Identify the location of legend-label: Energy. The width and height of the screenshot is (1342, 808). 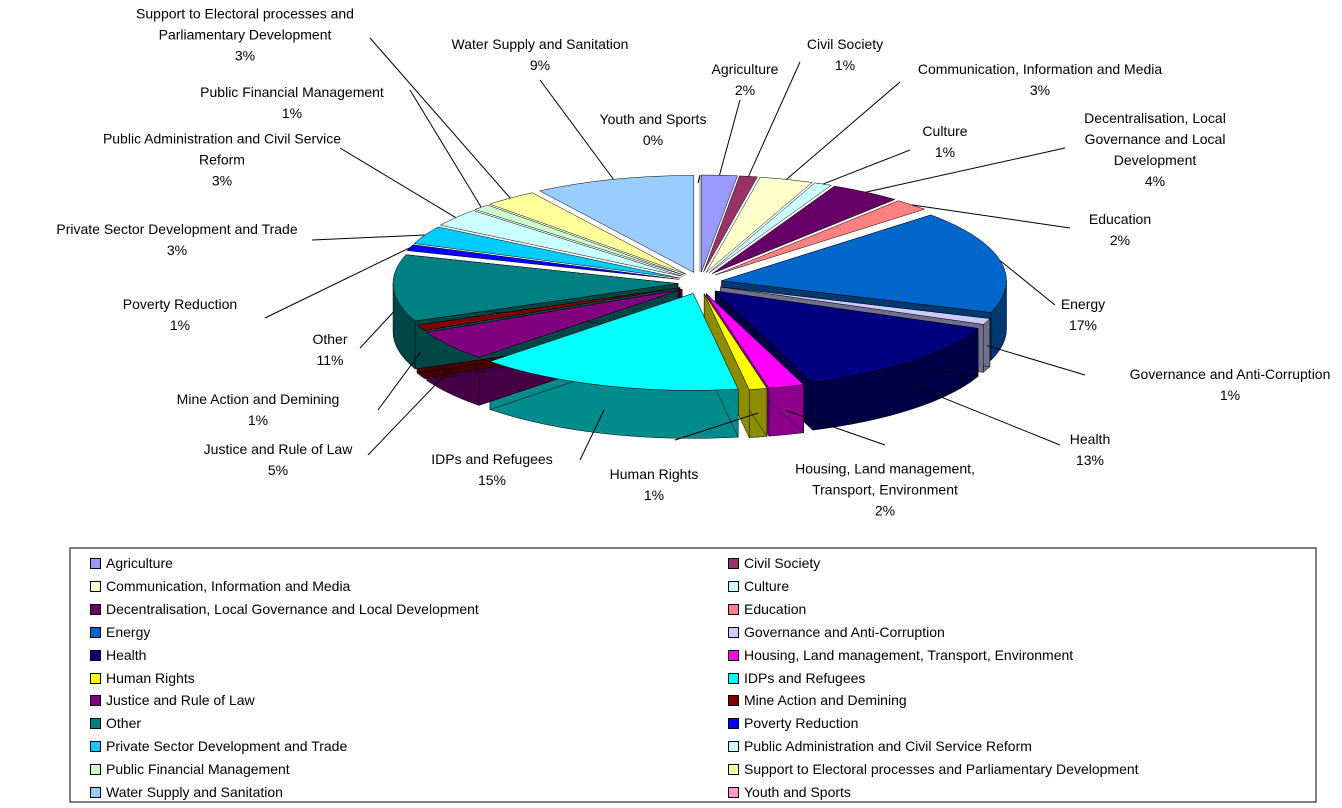
(128, 632).